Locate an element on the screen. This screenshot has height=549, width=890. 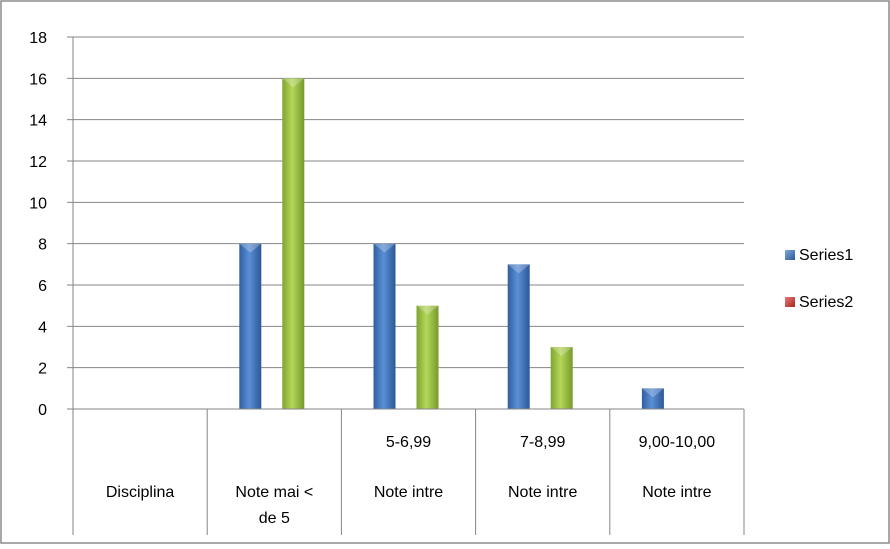
y-tick-label: 14 is located at coordinates (38, 121).